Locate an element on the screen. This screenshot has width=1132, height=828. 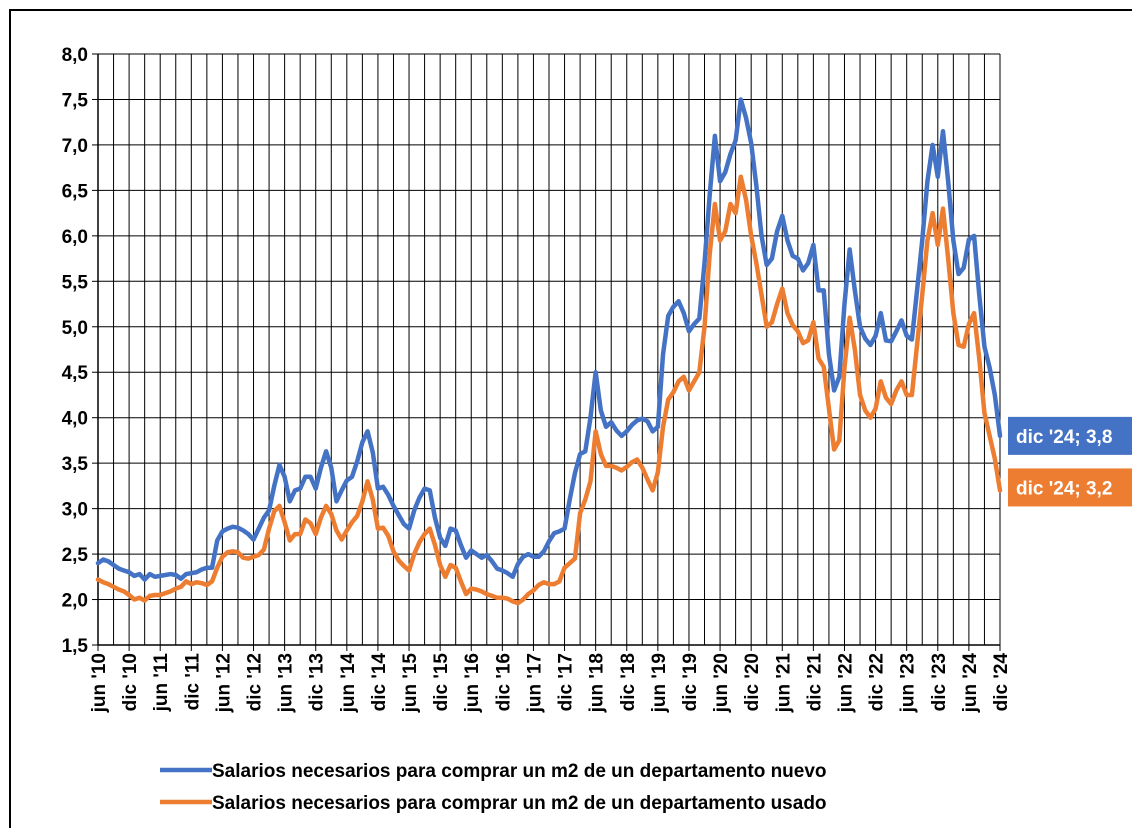
y-tick-label: 6,0 is located at coordinates (75, 237).